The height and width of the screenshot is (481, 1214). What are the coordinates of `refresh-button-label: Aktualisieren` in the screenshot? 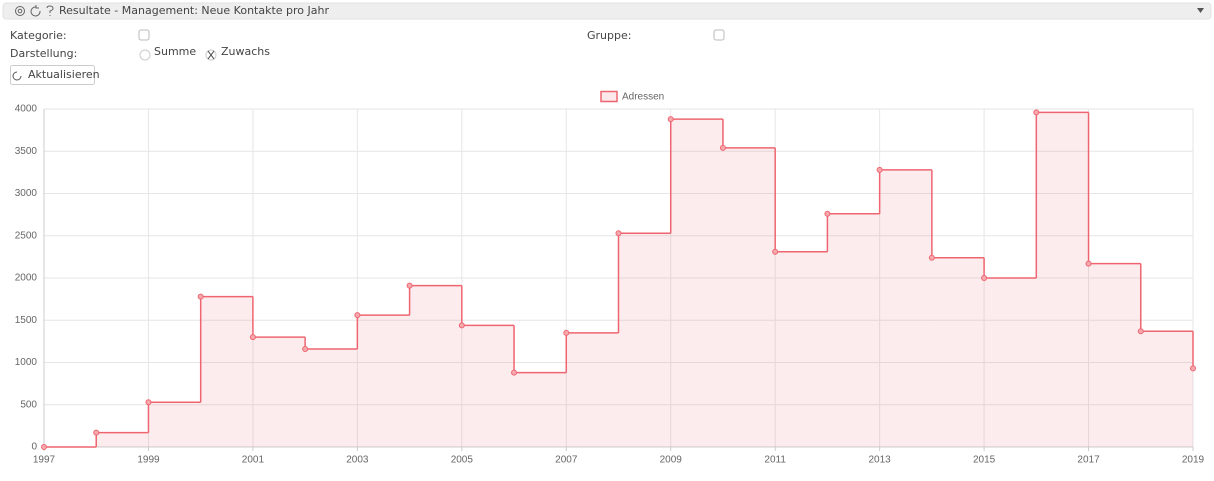 It's located at (64, 74).